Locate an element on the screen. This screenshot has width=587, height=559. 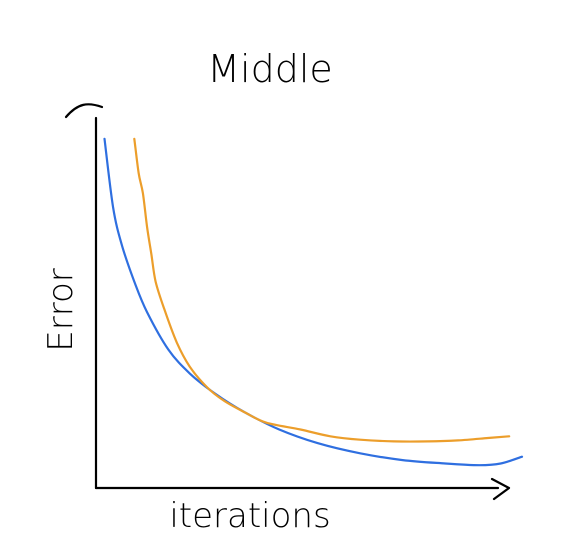
x-axis-arrowhead is located at coordinates (500, 489).